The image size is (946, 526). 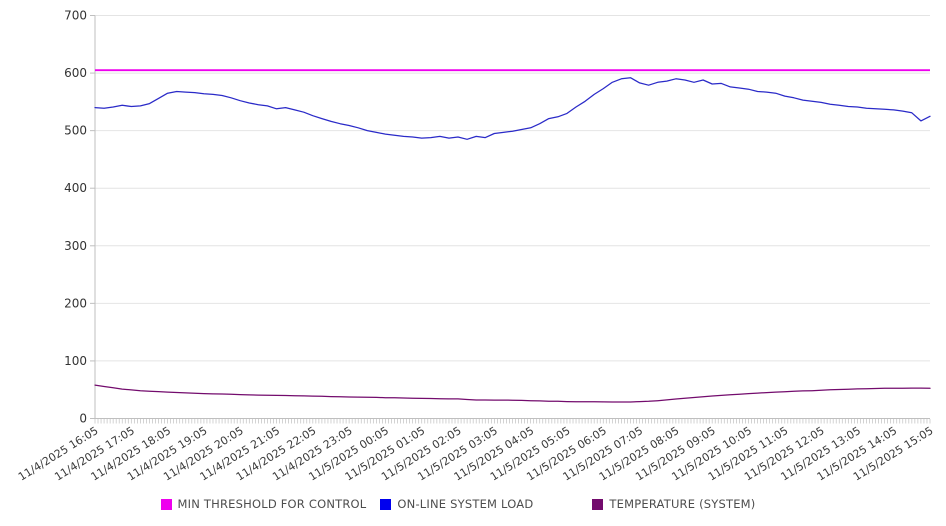 What do you see at coordinates (75, 303) in the screenshot?
I see `y-axis-label-200: 200` at bounding box center [75, 303].